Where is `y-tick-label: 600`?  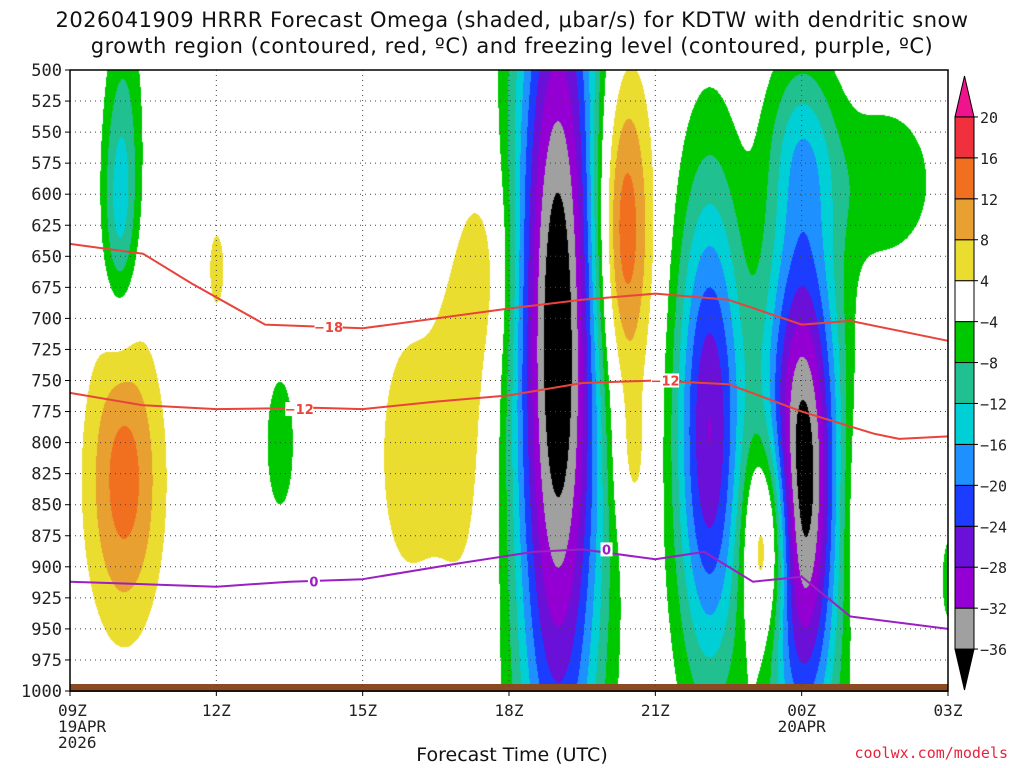
y-tick-label: 600 is located at coordinates (46, 195).